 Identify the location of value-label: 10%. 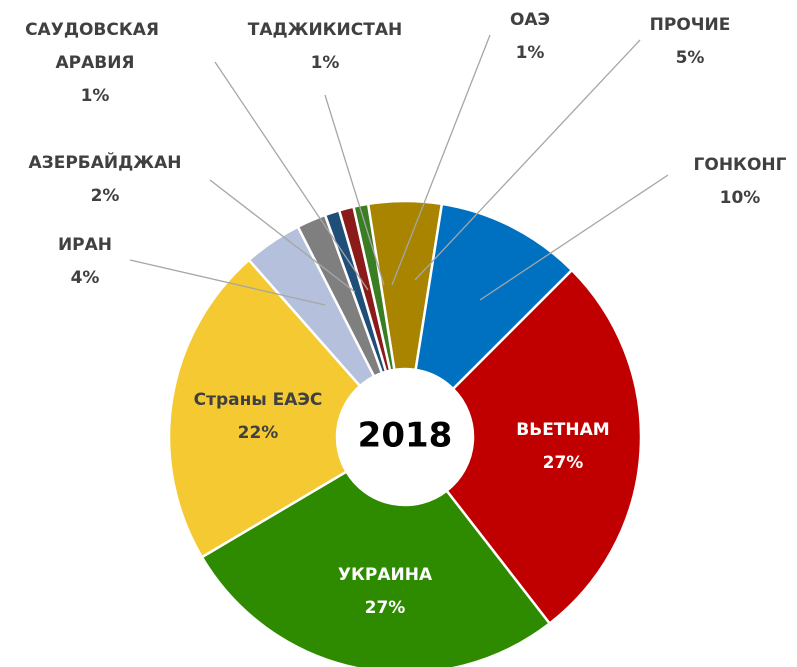
(740, 198).